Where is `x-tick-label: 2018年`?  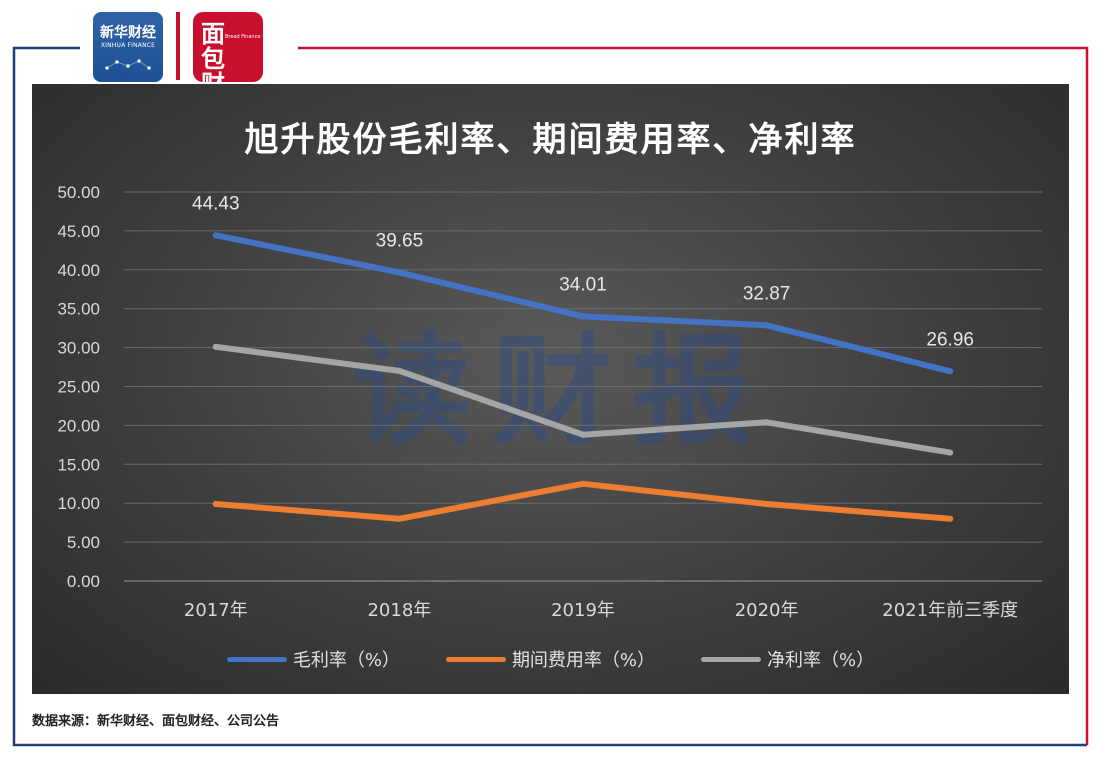 x-tick-label: 2018年 is located at coordinates (399, 610).